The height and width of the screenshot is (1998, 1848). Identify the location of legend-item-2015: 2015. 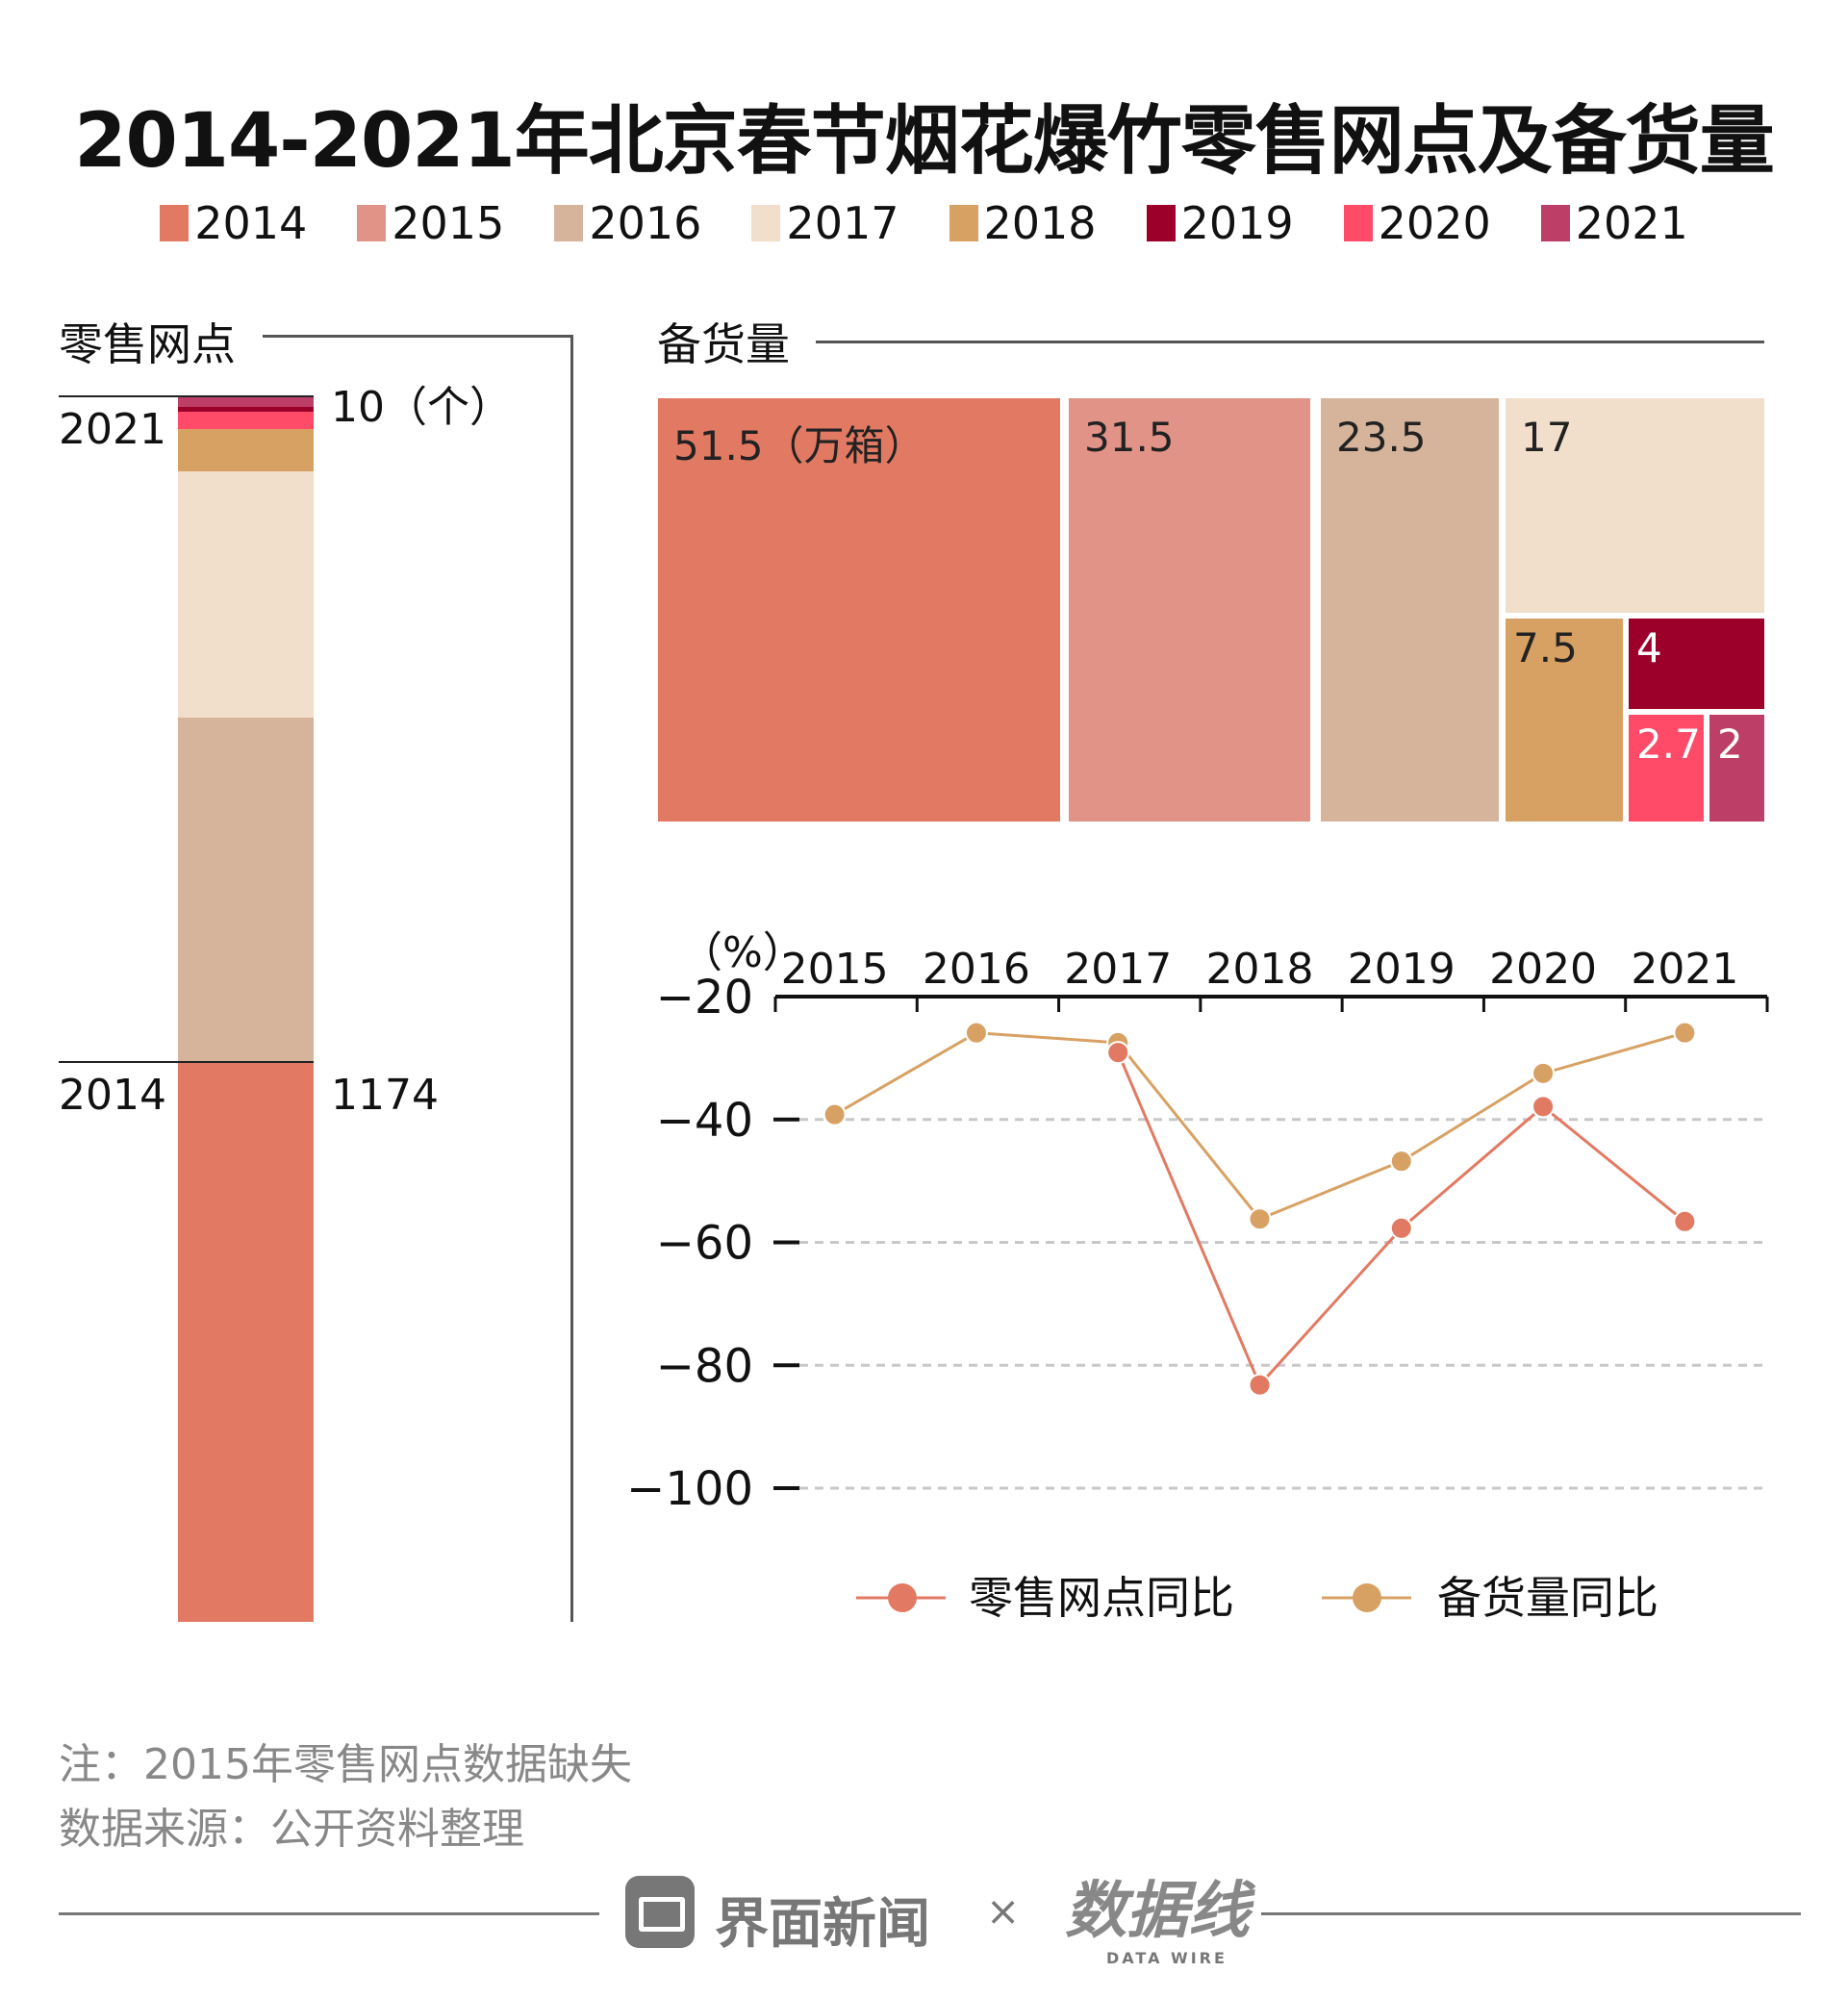
(430, 223).